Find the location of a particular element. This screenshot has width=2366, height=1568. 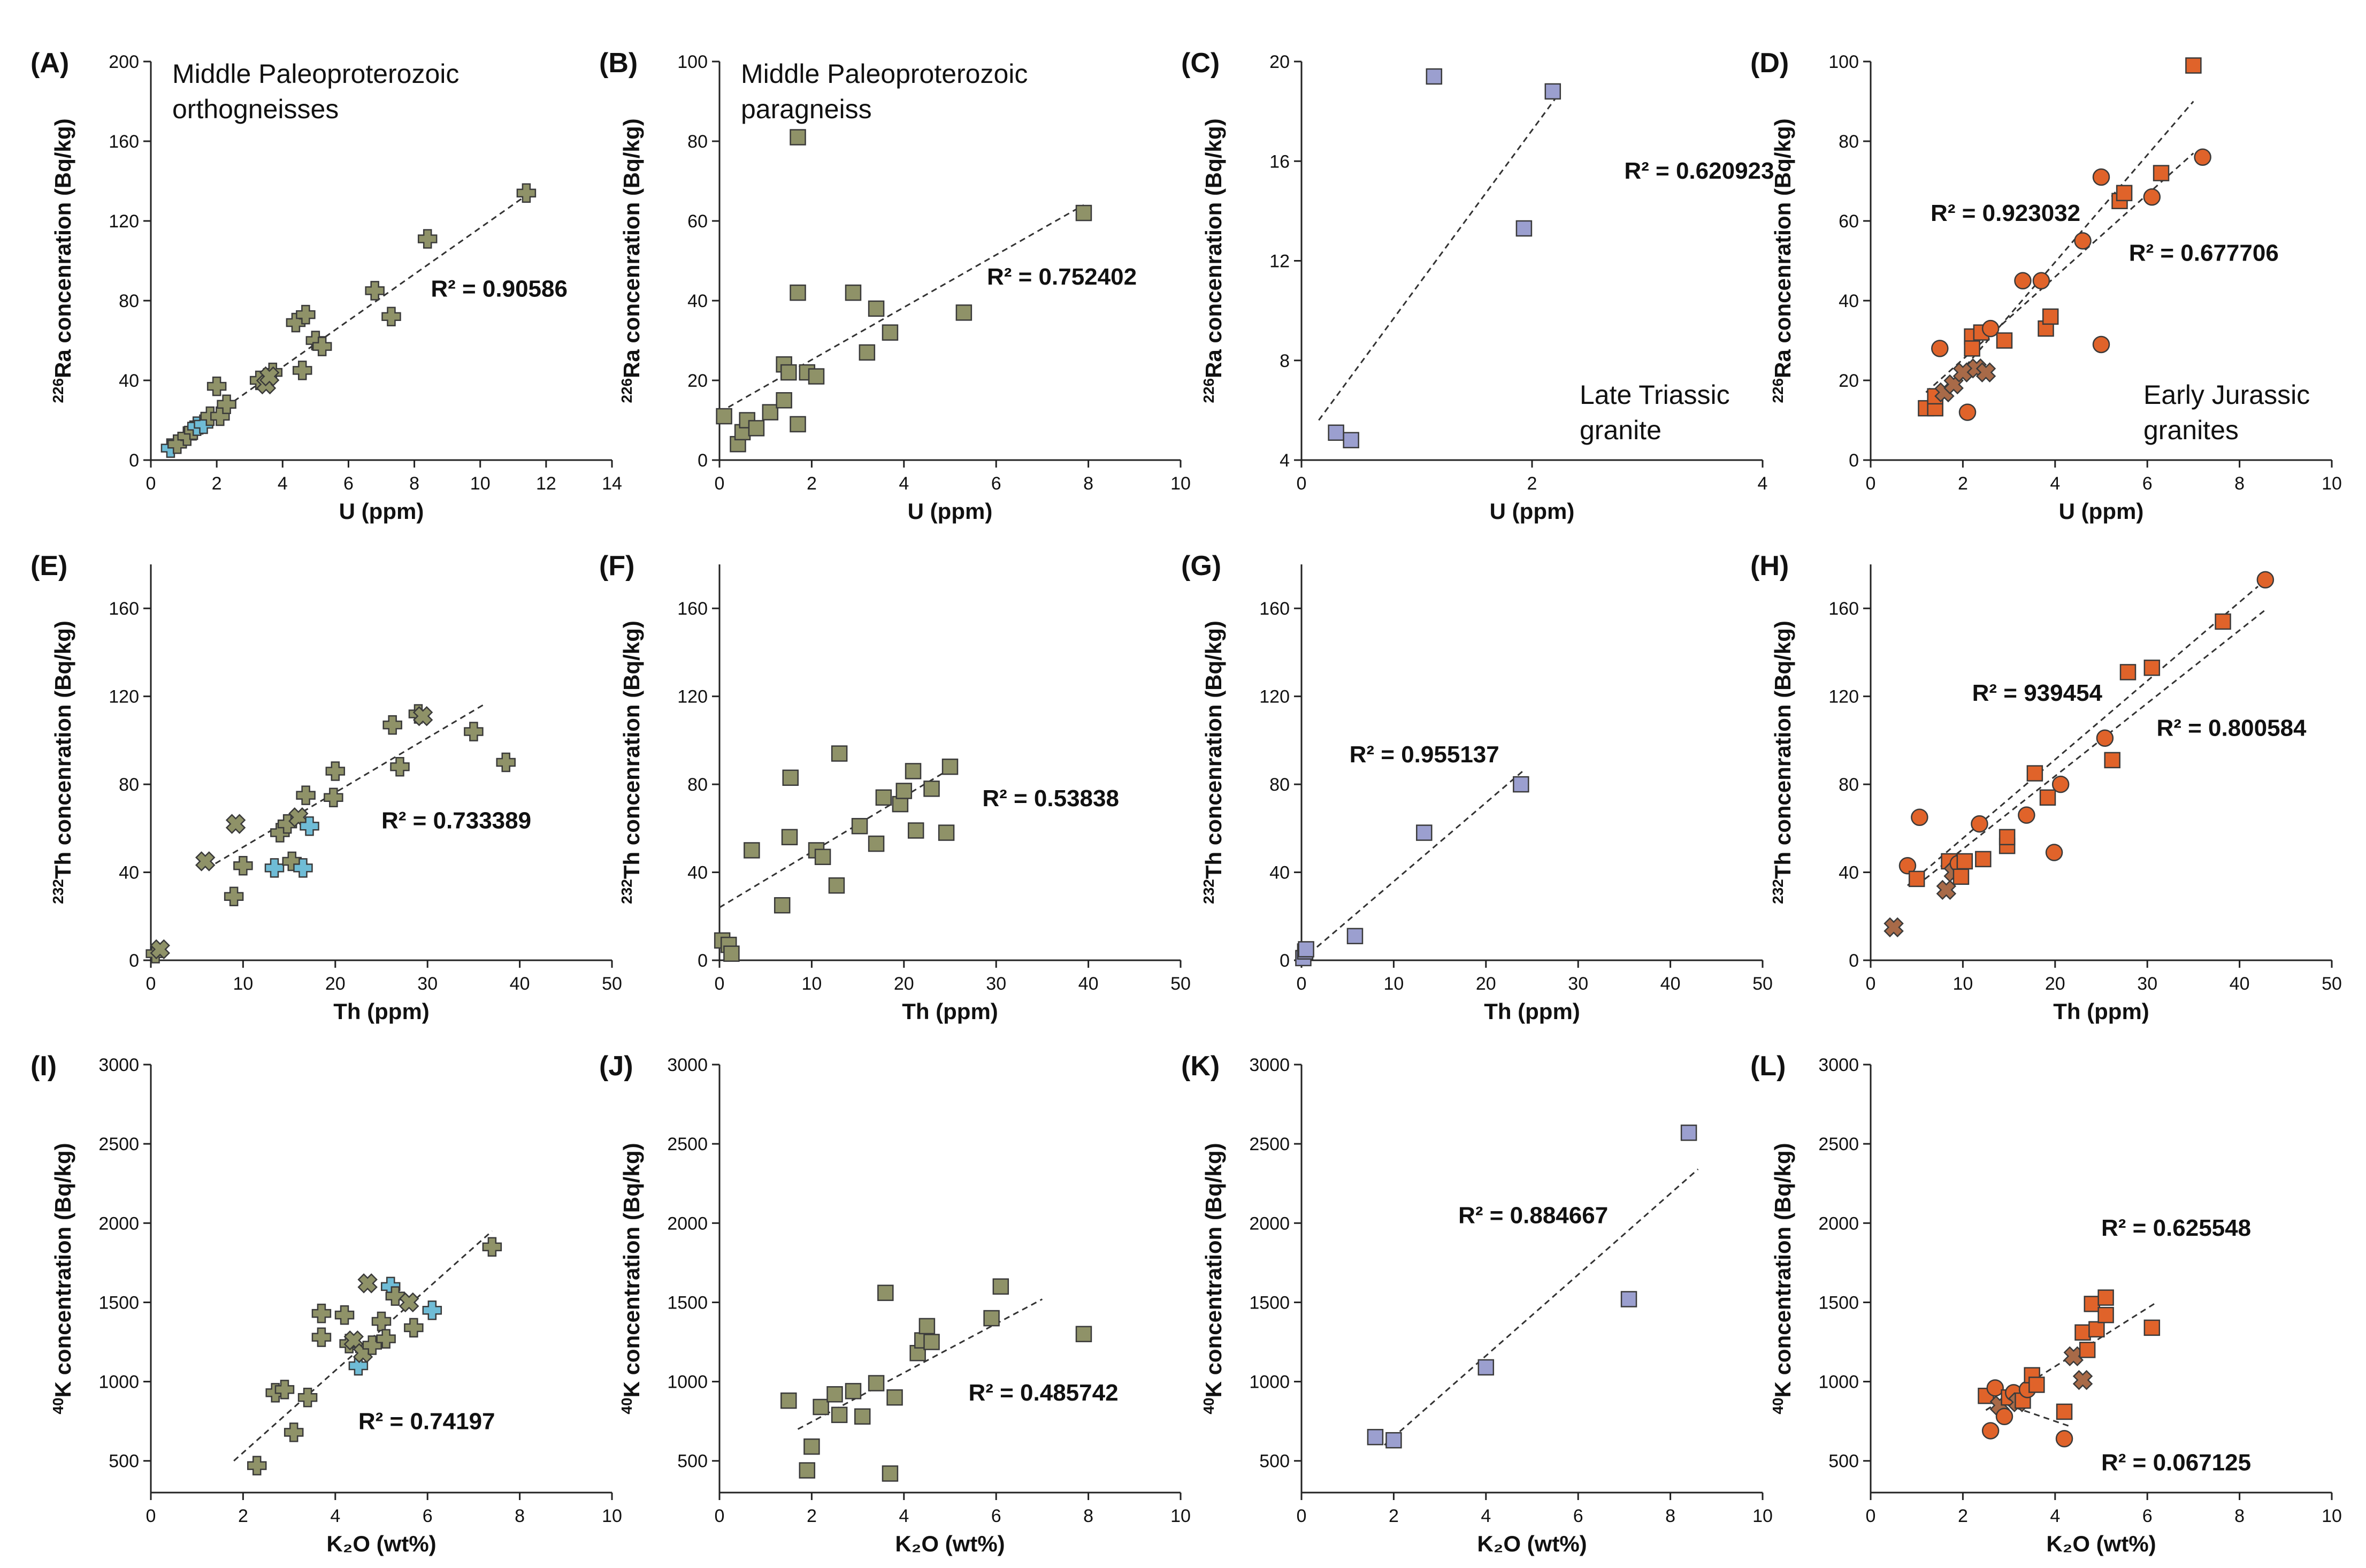

panel-annotation: granites is located at coordinates (2191, 430).